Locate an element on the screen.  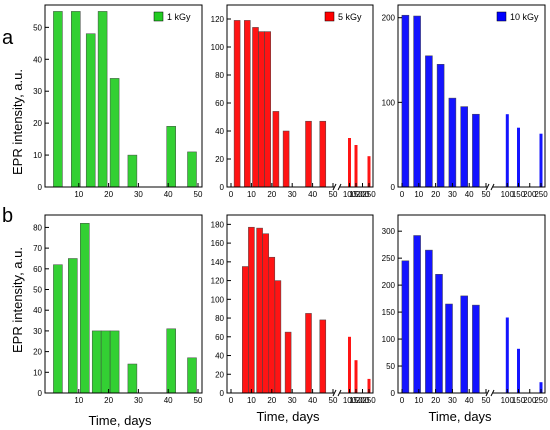
ytick-label-a2-4: 80 is located at coordinates (219, 75).